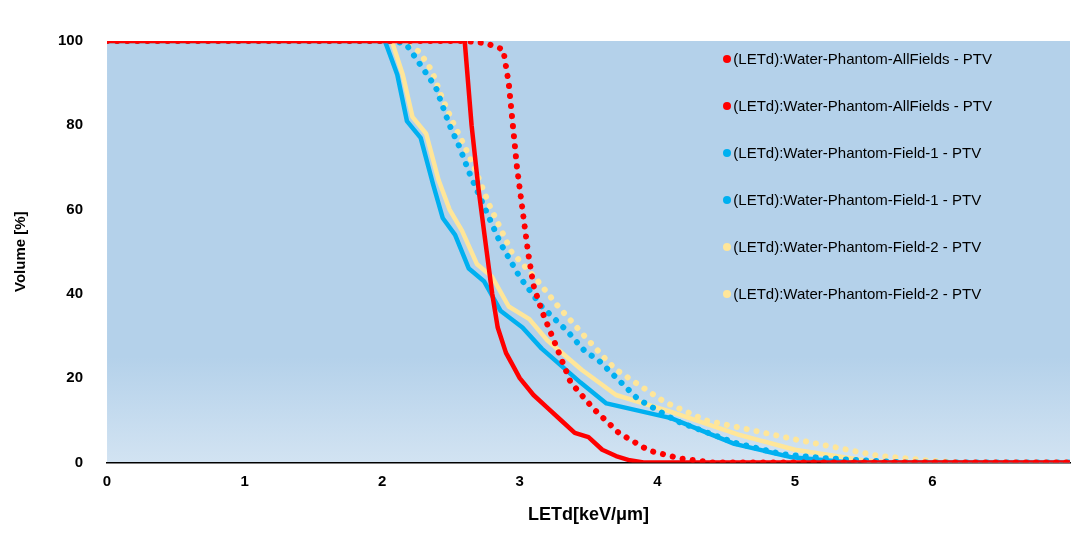 The width and height of the screenshot is (1080, 538). I want to click on x-axis-title: LETd[keV/μm], so click(589, 514).